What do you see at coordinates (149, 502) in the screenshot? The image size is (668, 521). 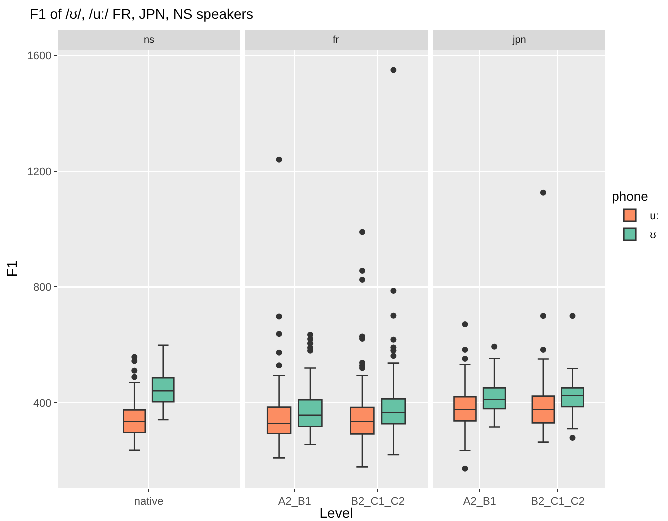 I see `x-tick-label: native` at bounding box center [149, 502].